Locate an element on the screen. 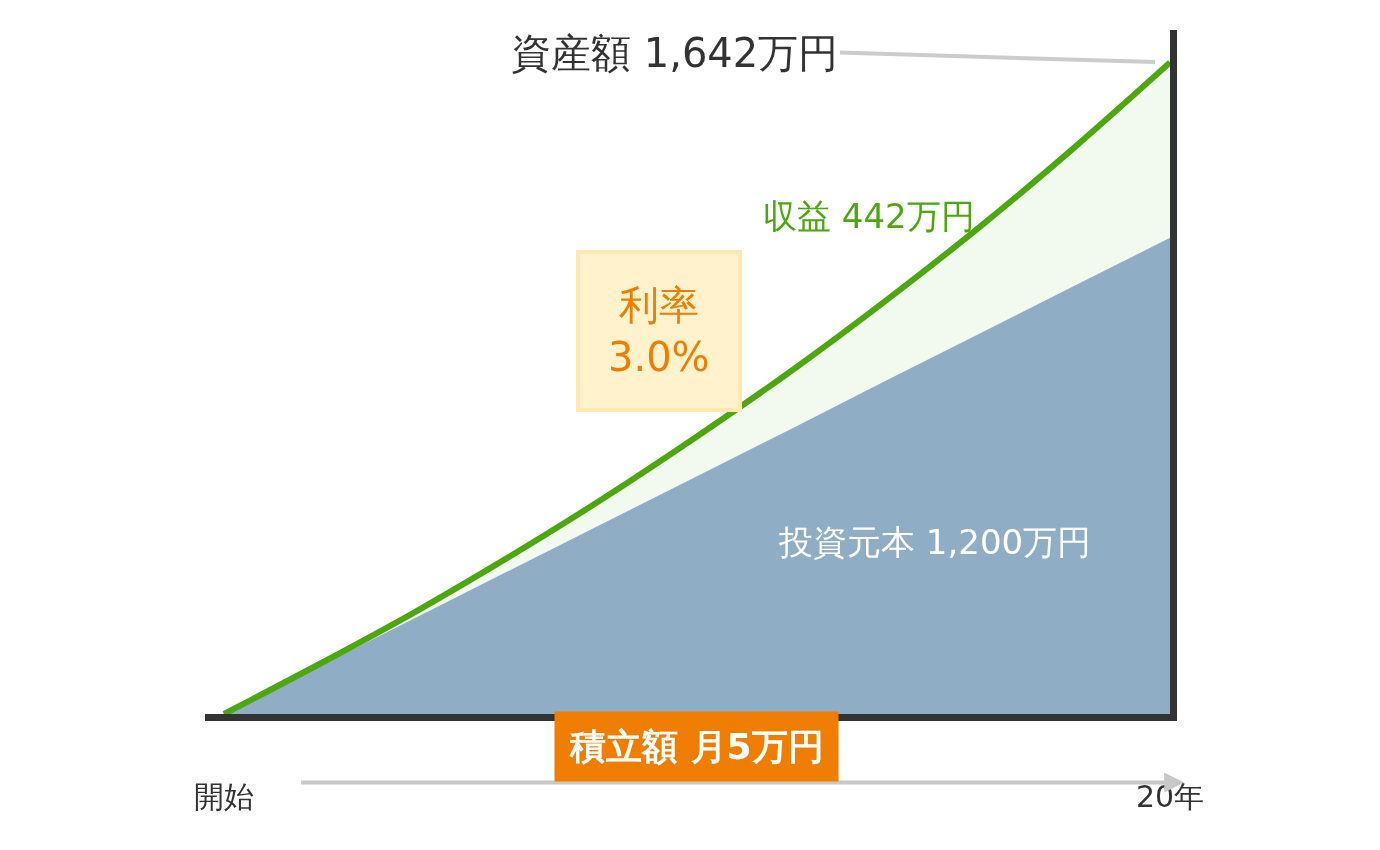 This screenshot has width=1380, height=850. text: 積立額 月5万円 is located at coordinates (696, 746).